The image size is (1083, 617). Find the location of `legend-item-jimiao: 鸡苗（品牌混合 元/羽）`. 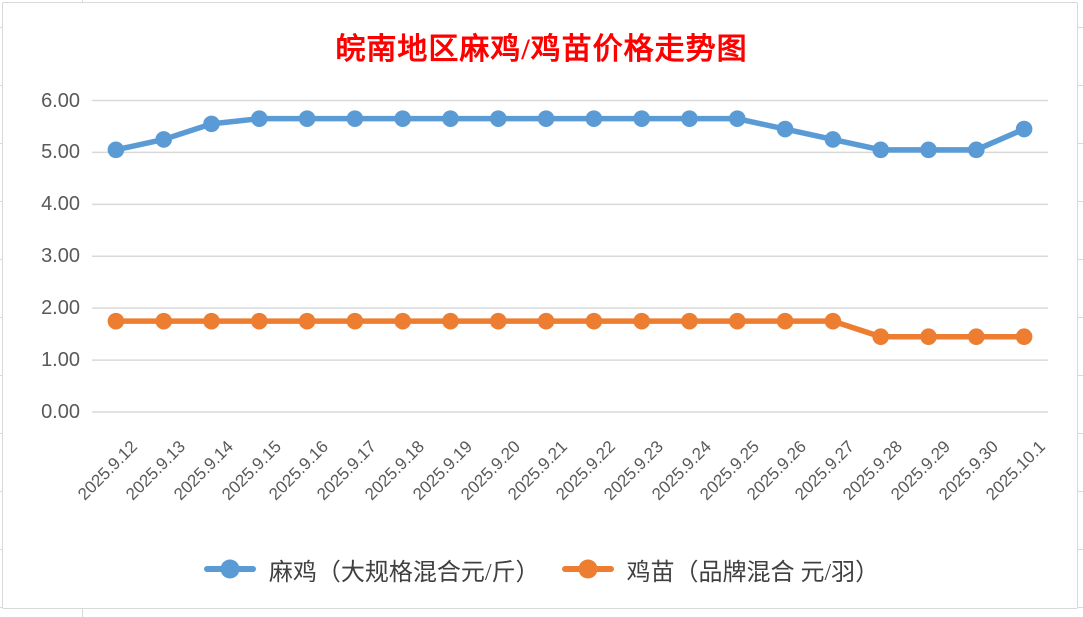

legend-item-jimiao: 鸡苗（品牌混合 元/羽） is located at coordinates (720, 569).